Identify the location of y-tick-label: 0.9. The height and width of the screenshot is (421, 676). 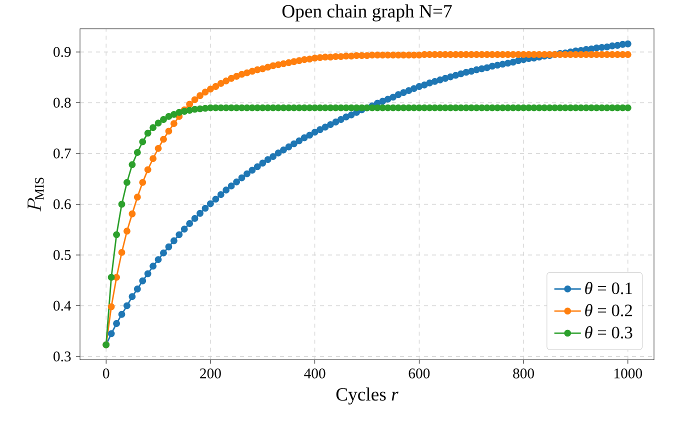
(62, 52).